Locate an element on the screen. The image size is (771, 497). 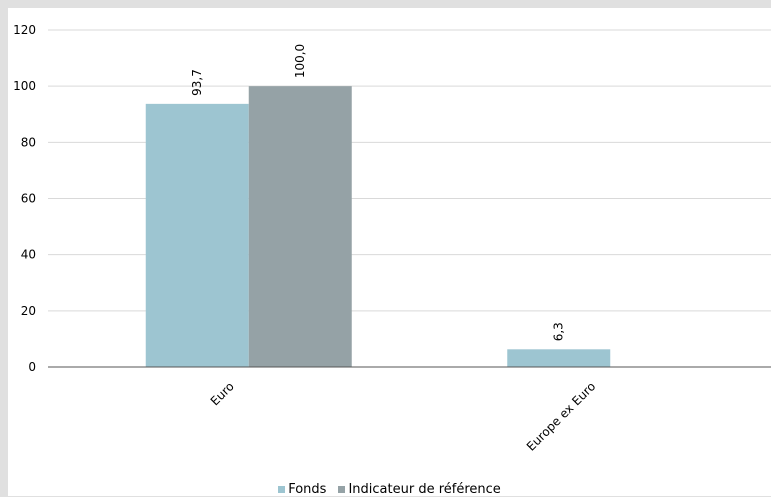
y-tick-label: 40 is located at coordinates (28, 255).